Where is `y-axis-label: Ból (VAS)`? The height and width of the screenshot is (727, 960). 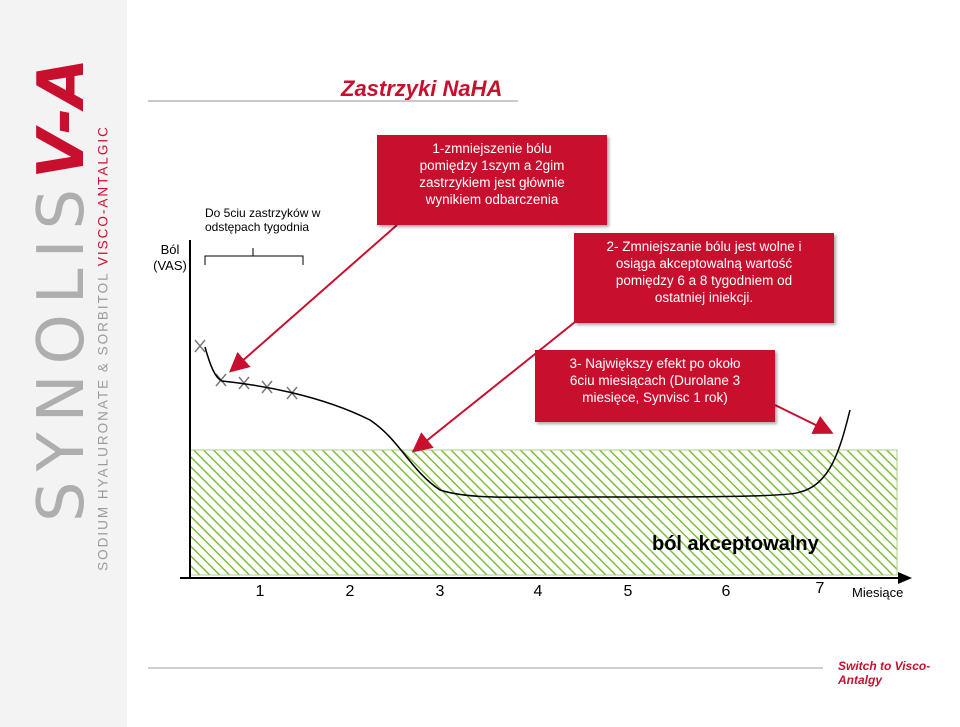 y-axis-label: Ból (VAS) is located at coordinates (170, 257).